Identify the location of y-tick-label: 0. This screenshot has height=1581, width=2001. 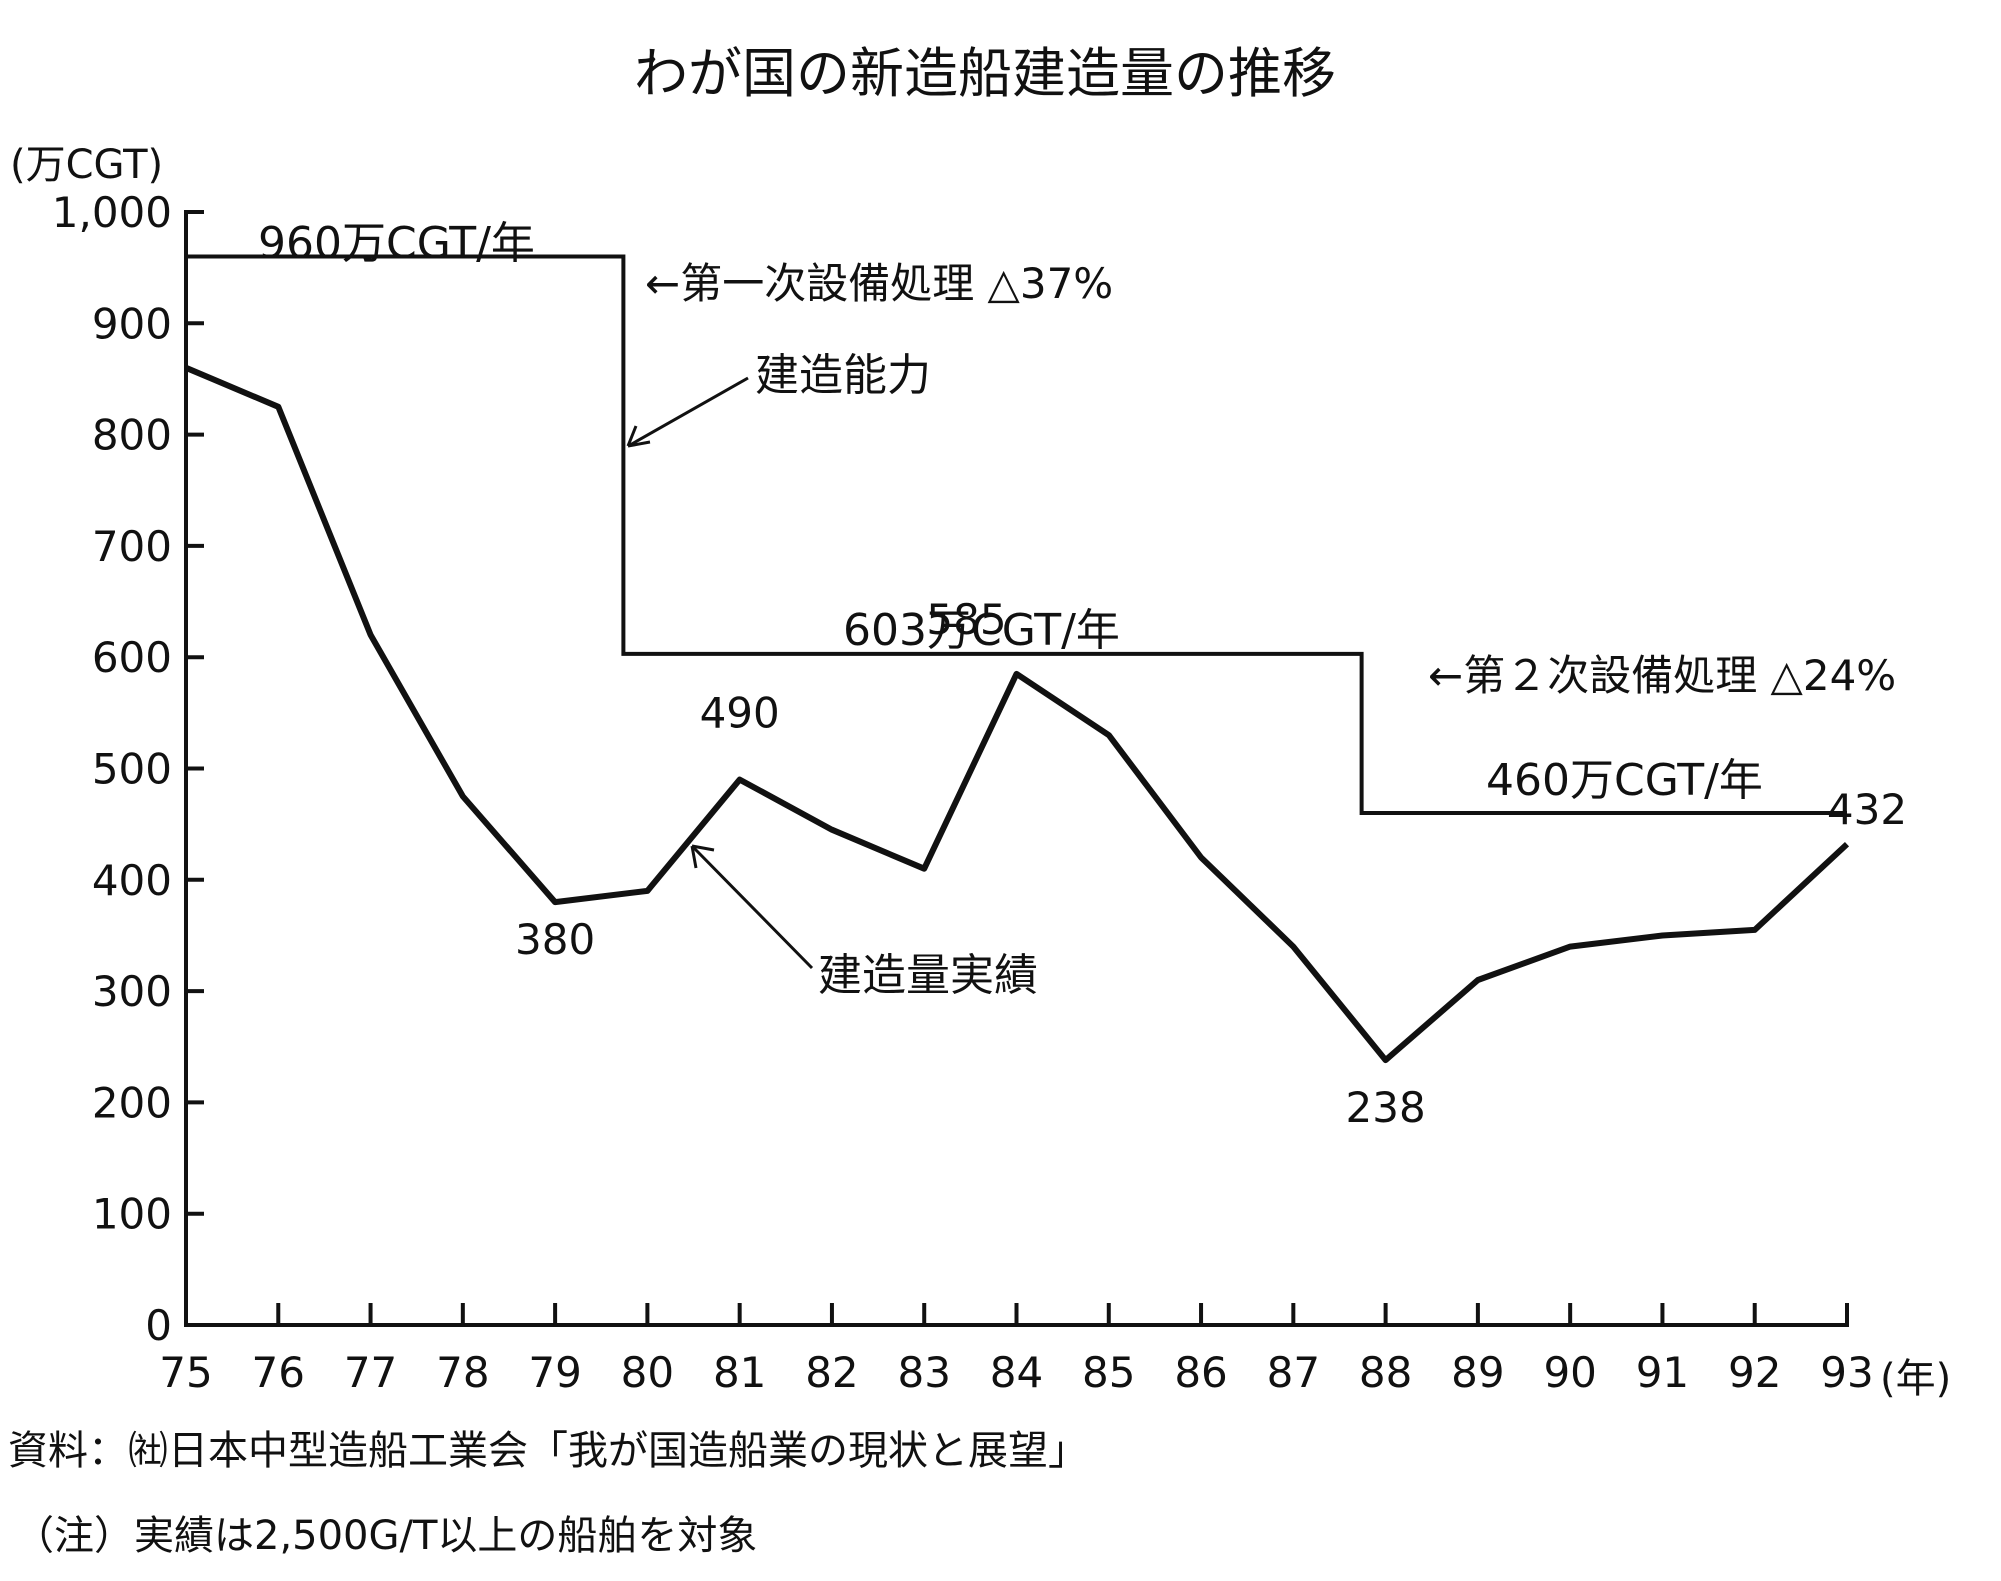
(158, 1325).